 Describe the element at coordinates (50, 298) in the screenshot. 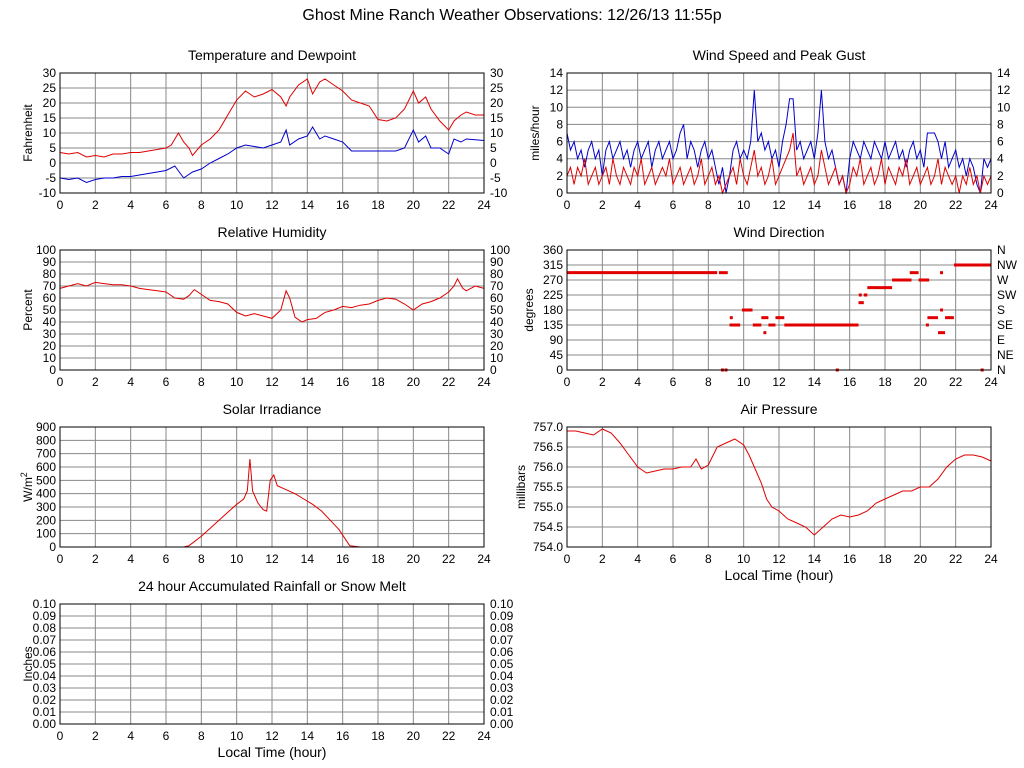

I see `y-tick-label: 60` at that location.